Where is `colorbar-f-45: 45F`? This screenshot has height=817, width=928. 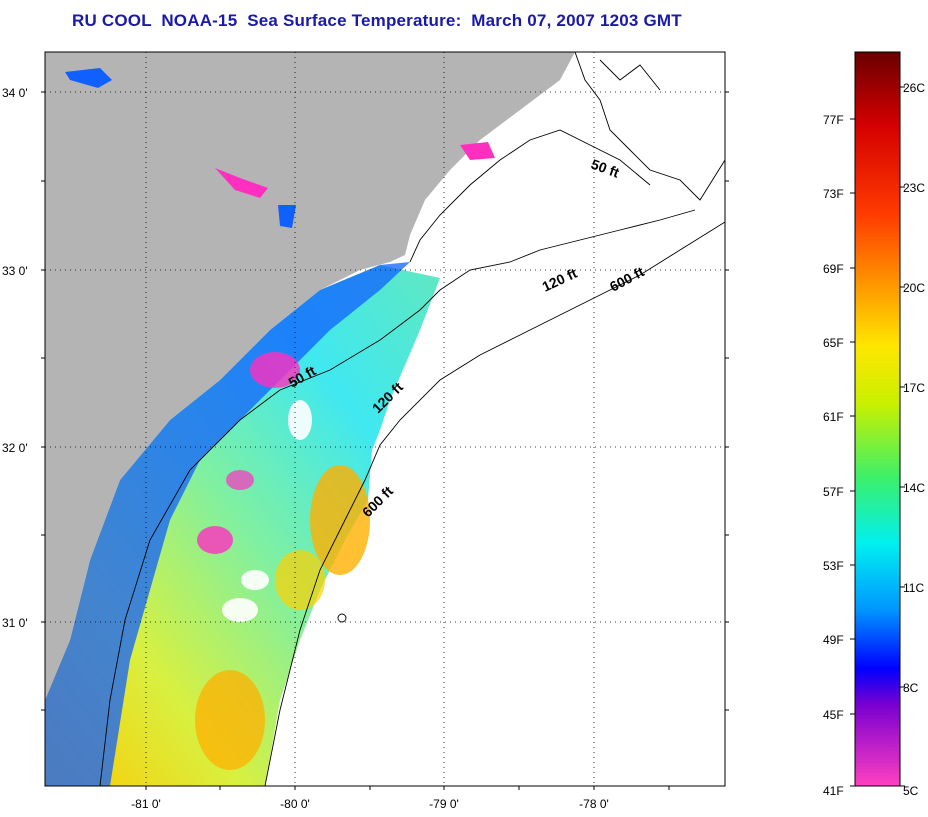
colorbar-f-45: 45F is located at coordinates (833, 715).